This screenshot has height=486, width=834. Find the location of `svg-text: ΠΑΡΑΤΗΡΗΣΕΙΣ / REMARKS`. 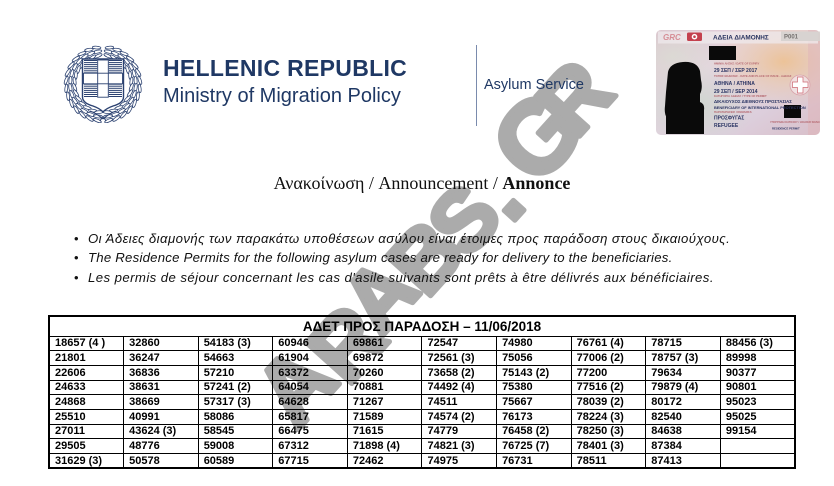

svg-text: ΠΑΡΑΤΗΡΗΣΕΙΣ / REMARKS is located at coordinates (733, 112).